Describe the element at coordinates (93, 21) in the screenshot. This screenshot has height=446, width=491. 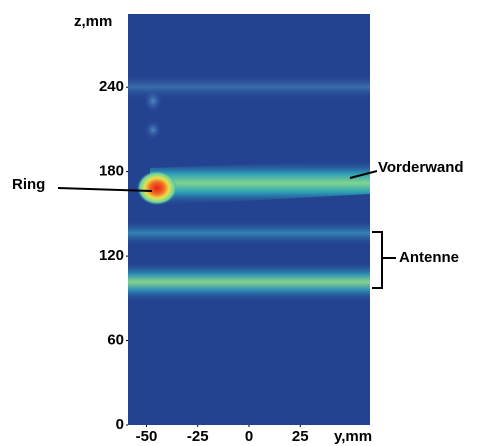
I see `y-axis-label: z,mm` at that location.